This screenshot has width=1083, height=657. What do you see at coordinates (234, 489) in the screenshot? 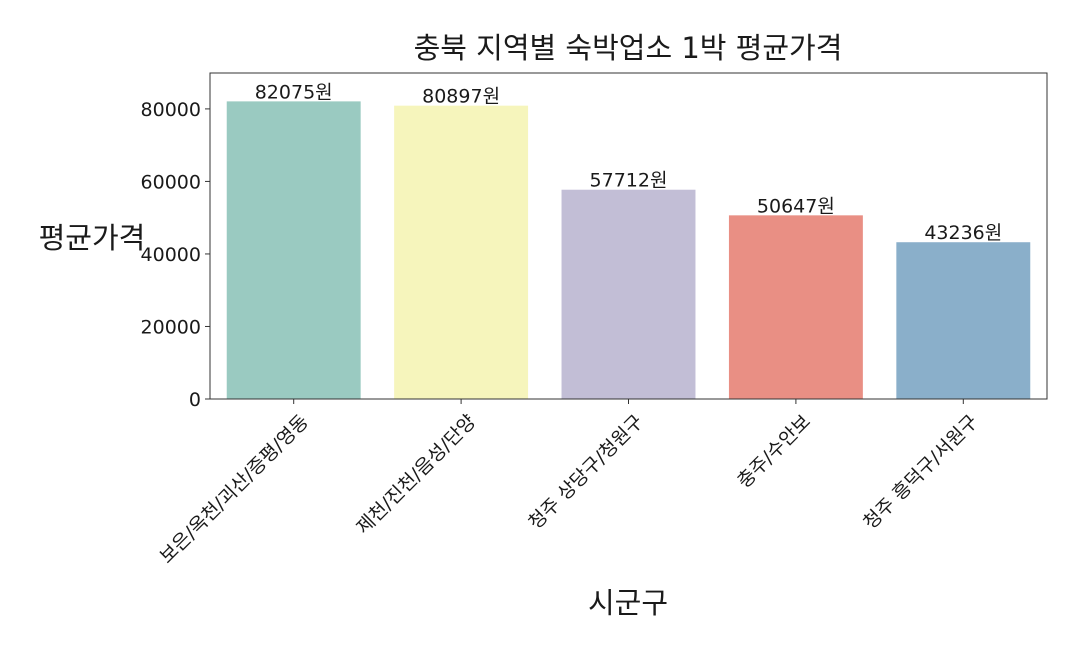
I see `x-tick-label: 보은/옥천/괴산/증평/영동` at bounding box center [234, 489].